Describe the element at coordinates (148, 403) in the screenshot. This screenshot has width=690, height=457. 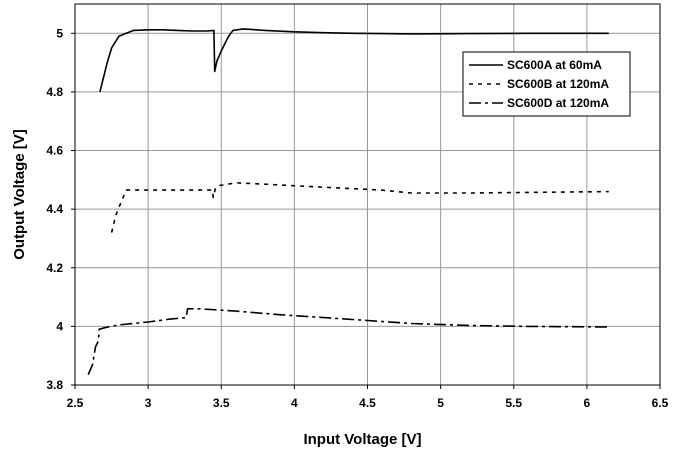
I see `x-tick-label: 3` at that location.